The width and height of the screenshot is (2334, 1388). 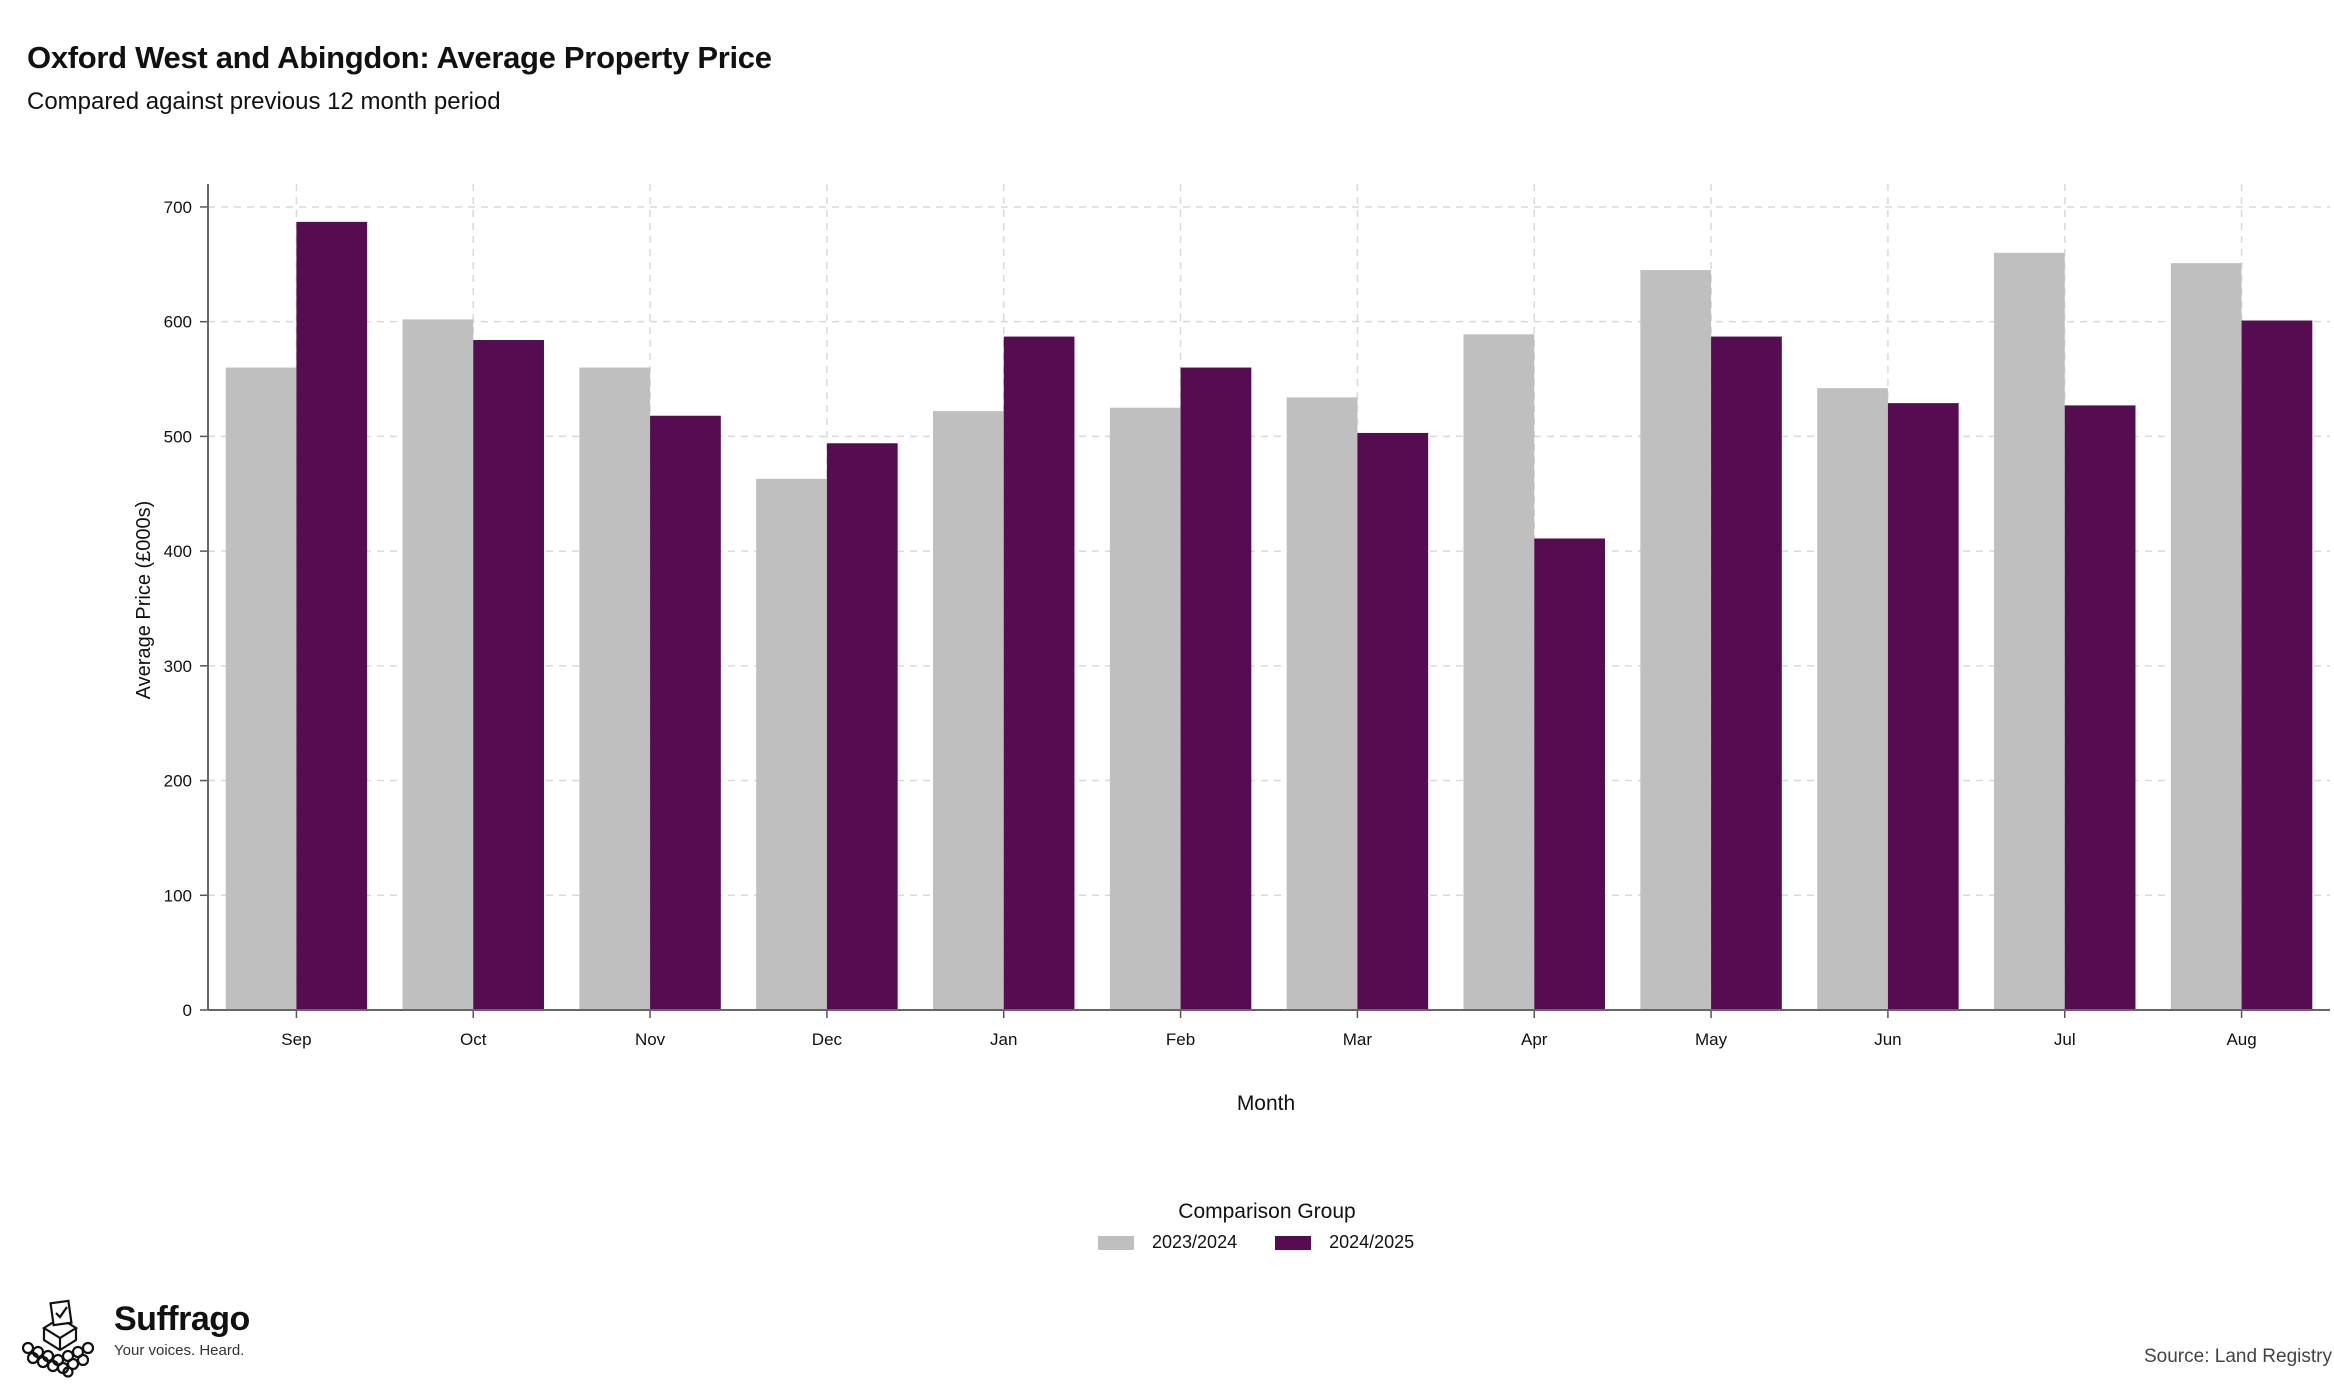 I want to click on legend: 2023/2024 2024/2025, so click(x=1275, y=1242).